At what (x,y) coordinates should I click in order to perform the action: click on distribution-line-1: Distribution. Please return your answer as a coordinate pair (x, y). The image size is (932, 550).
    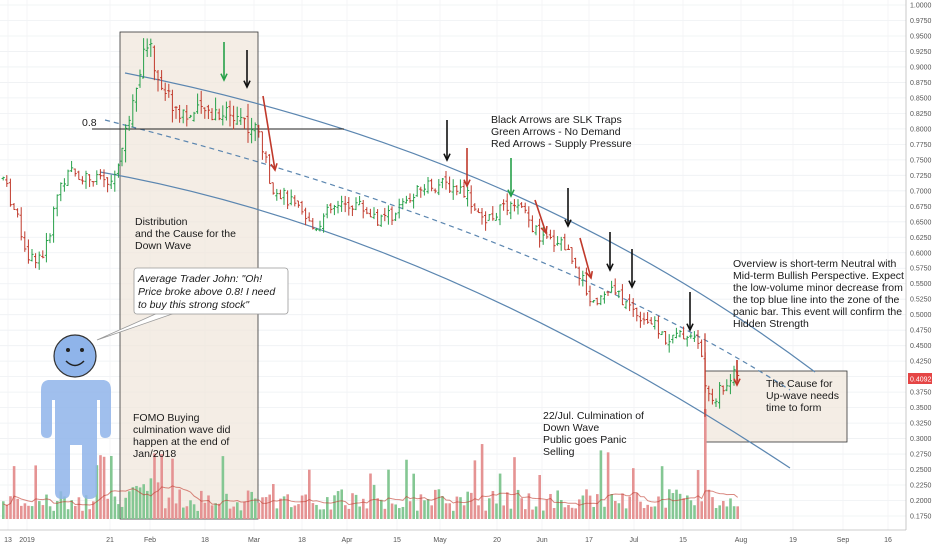
    Looking at the image, I should click on (161, 222).